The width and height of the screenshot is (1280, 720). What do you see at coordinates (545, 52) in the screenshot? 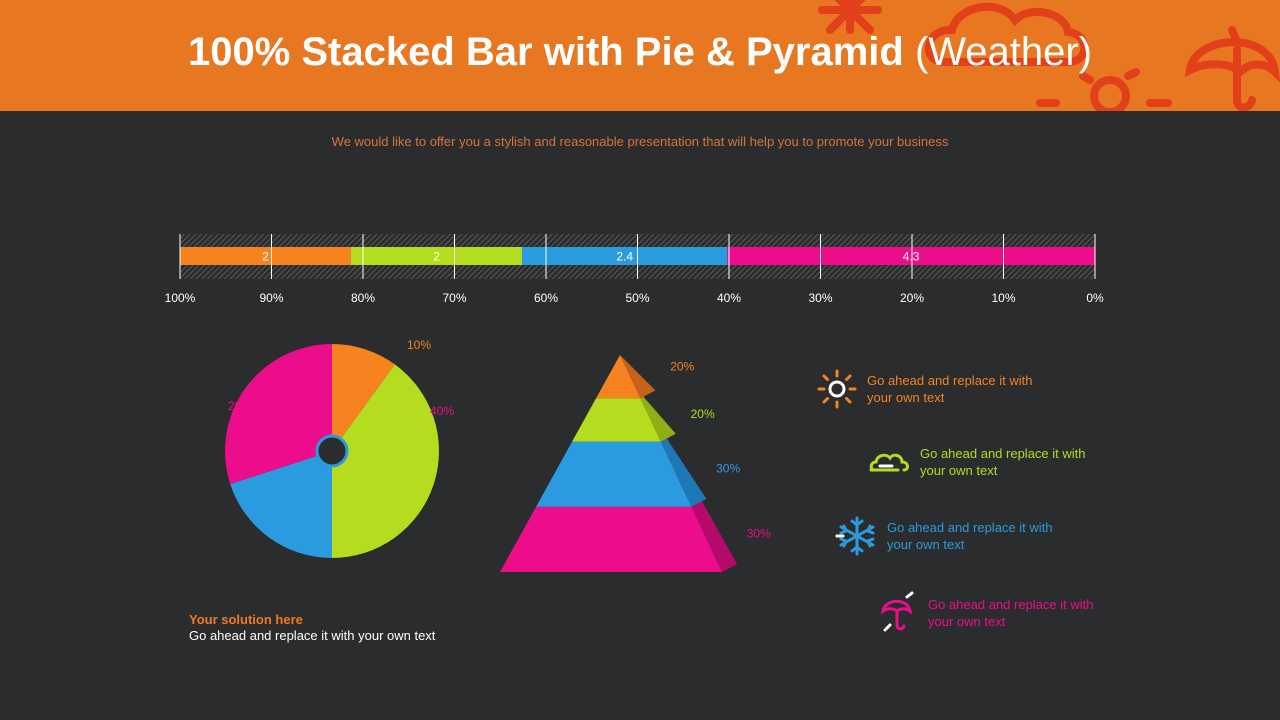
I see `title-main: 100% Stacked Bar with Pie & Pyramid` at bounding box center [545, 52].